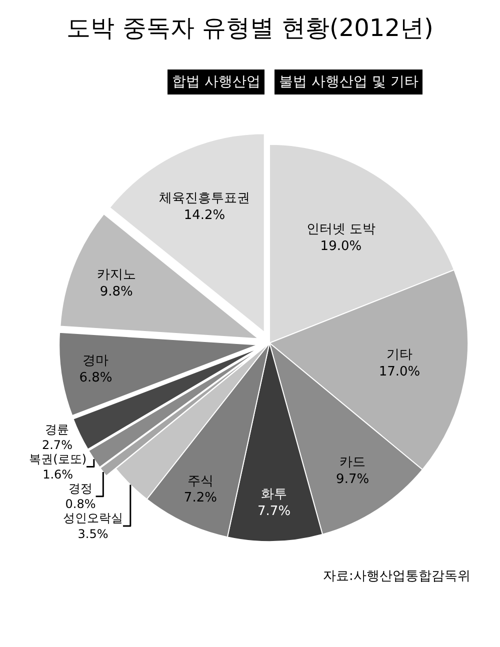 The height and width of the screenshot is (647, 500). What do you see at coordinates (80, 489) in the screenshot?
I see `slice-label: 경정` at bounding box center [80, 489].